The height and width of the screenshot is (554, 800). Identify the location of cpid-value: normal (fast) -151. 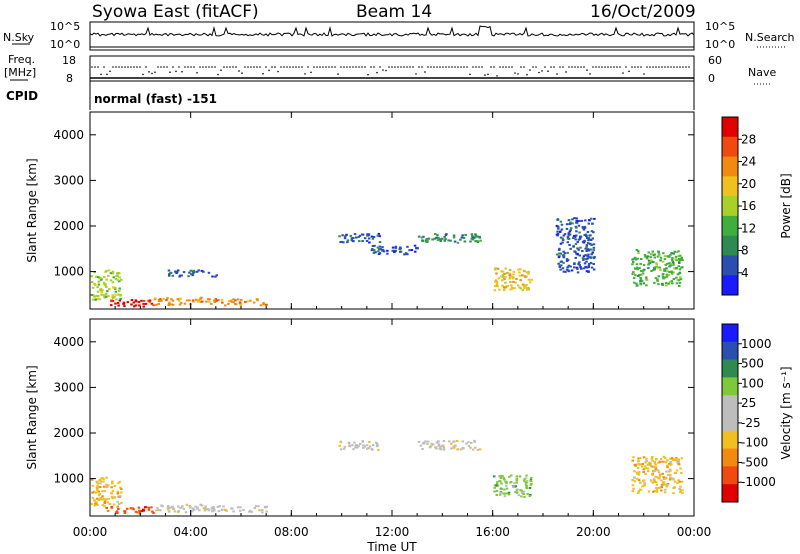
(155, 99).